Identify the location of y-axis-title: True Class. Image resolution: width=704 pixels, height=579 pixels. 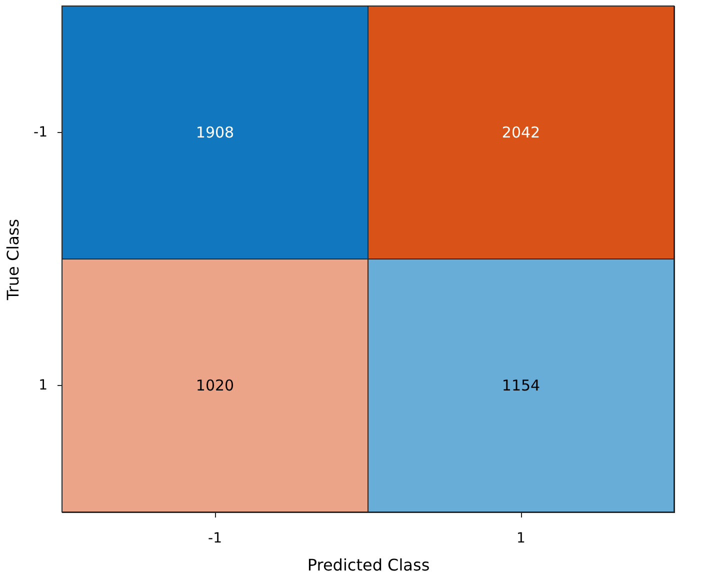
(13, 260).